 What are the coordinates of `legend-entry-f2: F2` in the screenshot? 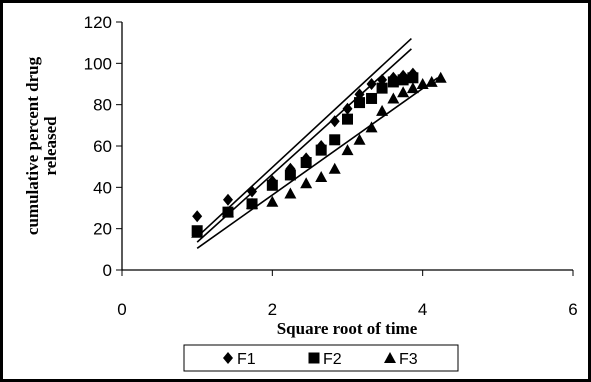 It's located at (325, 359).